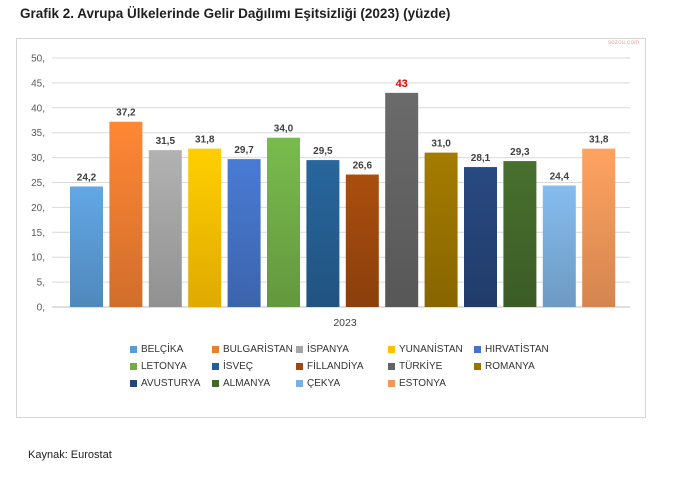 Image resolution: width=676 pixels, height=481 pixels. What do you see at coordinates (328, 349) in the screenshot?
I see `legend-label: İSPANYA` at bounding box center [328, 349].